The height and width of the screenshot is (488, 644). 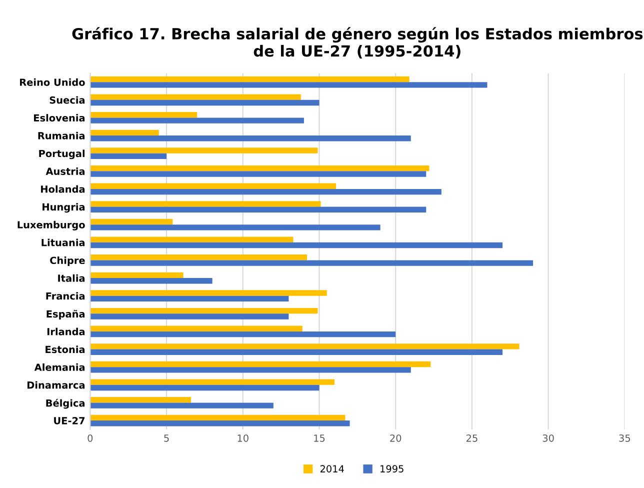 What do you see at coordinates (66, 332) in the screenshot?
I see `y-tick-label: Irlanda` at bounding box center [66, 332].